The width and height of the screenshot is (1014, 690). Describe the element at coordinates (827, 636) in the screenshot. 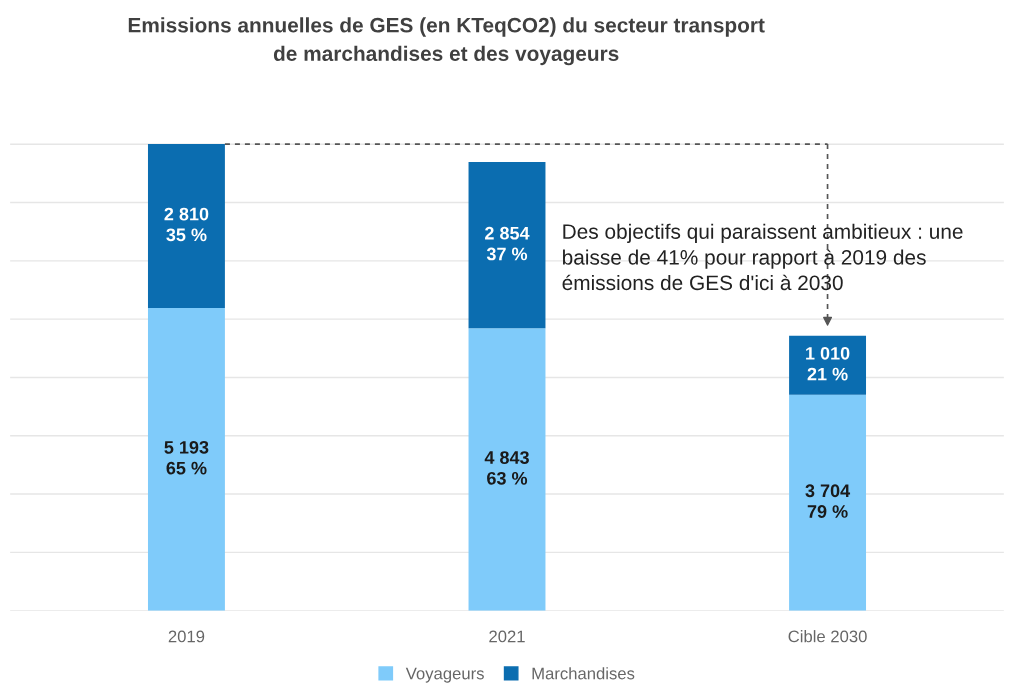

I see `x-tick-label: Cible 2030` at that location.